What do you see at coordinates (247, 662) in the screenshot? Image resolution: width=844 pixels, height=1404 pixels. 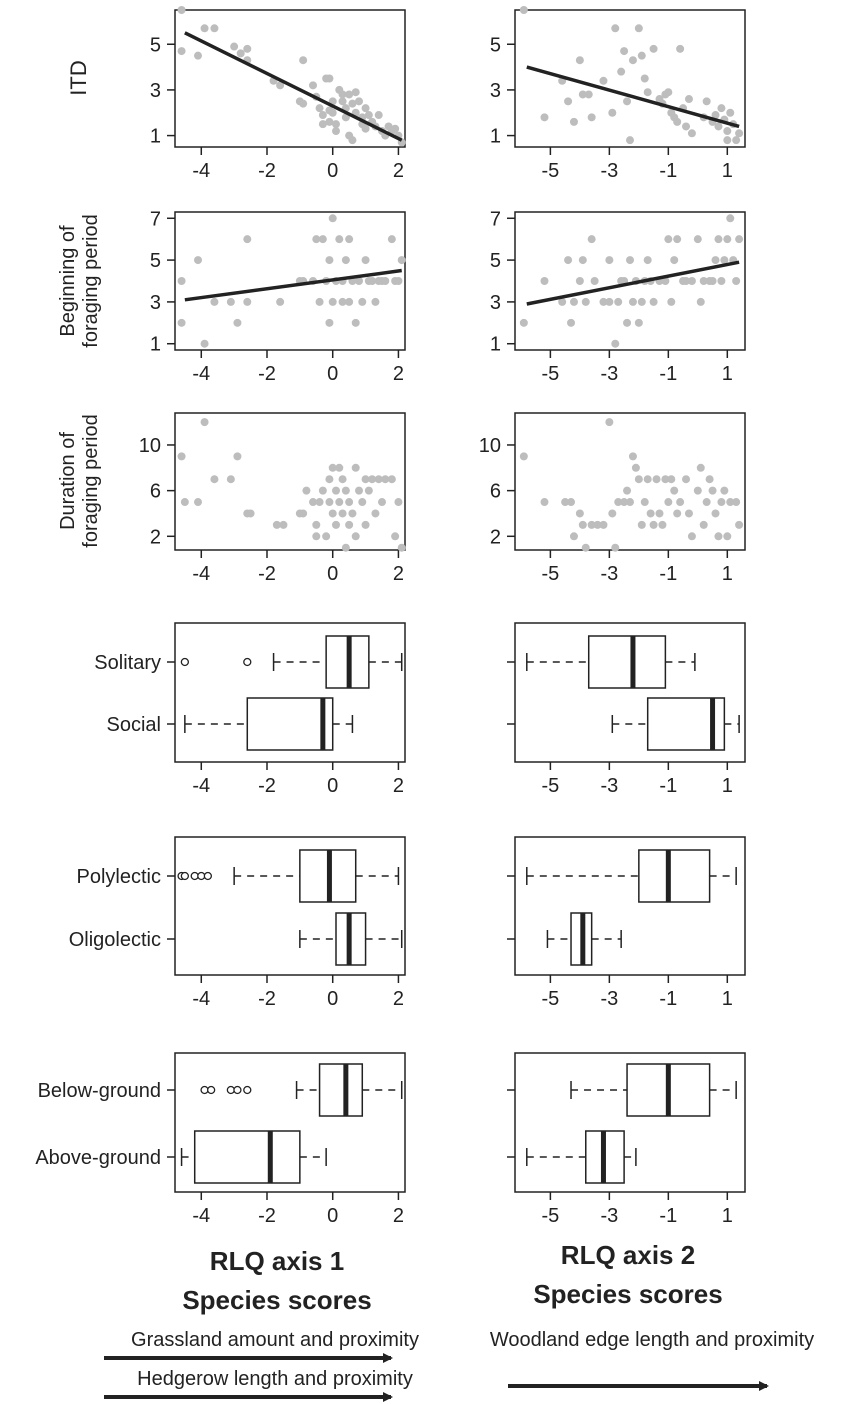 I see `outlier-point` at bounding box center [247, 662].